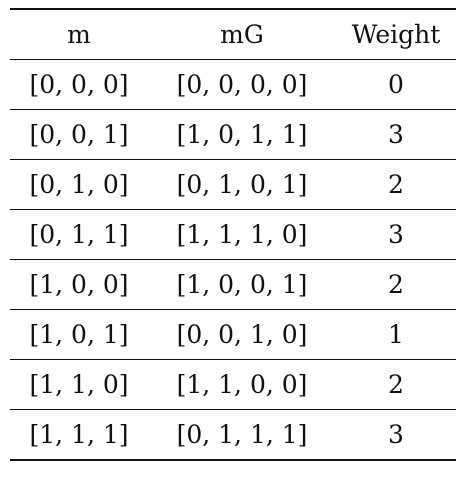 This screenshot has height=477, width=466. What do you see at coordinates (242, 234) in the screenshot?
I see `cell-mg: [1, 1, 1, 0]` at bounding box center [242, 234].